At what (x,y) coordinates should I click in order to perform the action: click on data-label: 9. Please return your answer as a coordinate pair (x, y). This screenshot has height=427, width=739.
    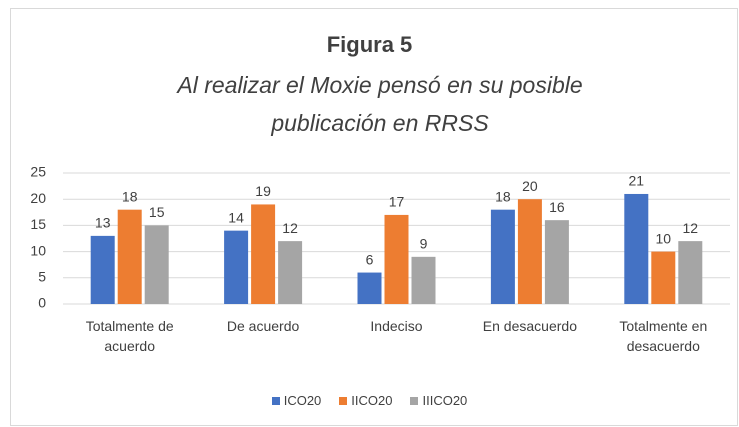
    Looking at the image, I should click on (424, 244).